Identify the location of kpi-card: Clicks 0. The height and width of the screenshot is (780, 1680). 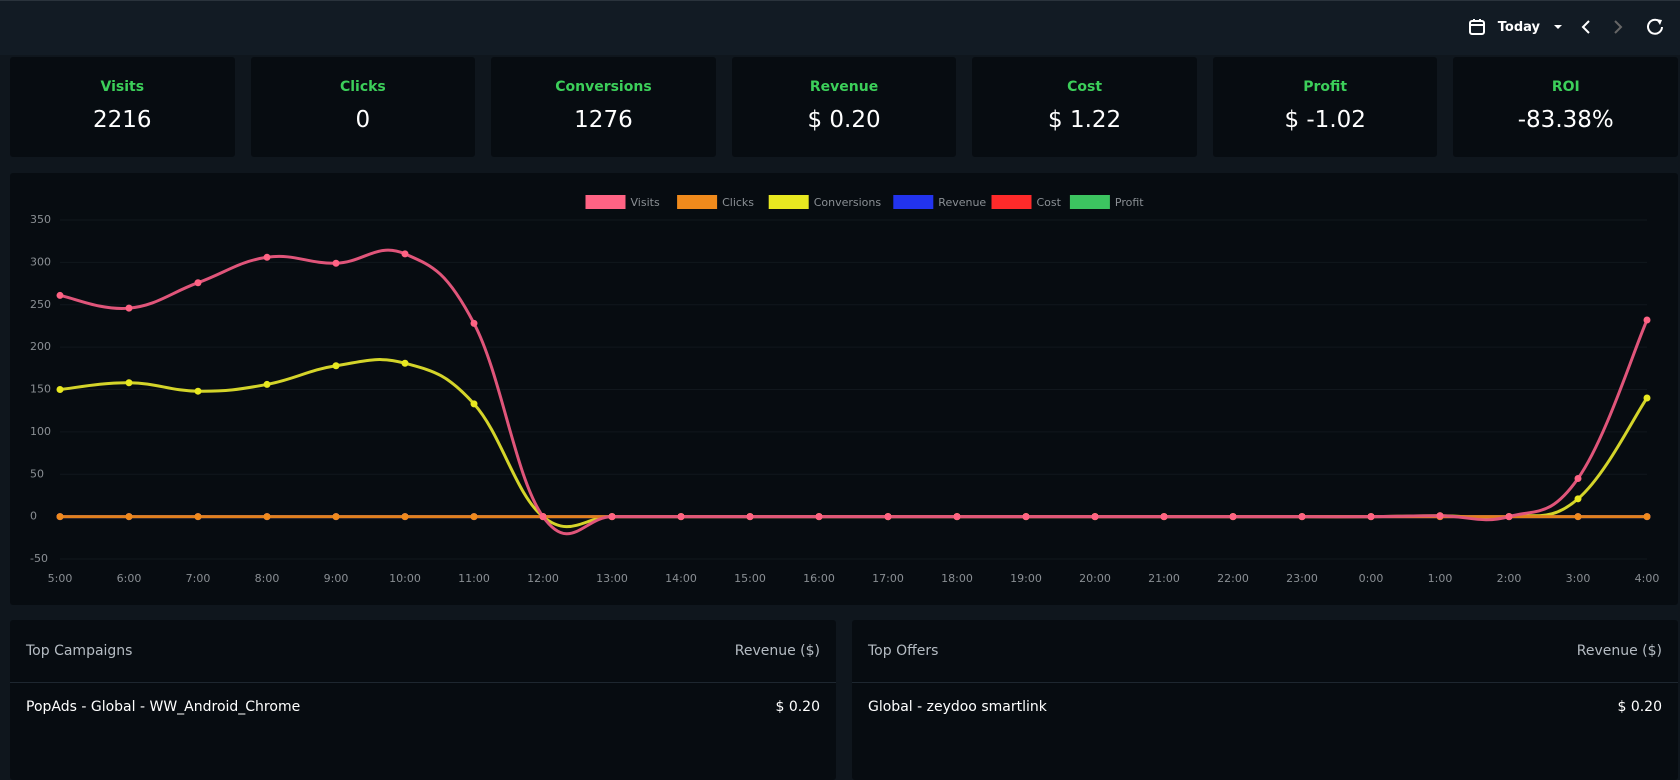
(363, 107).